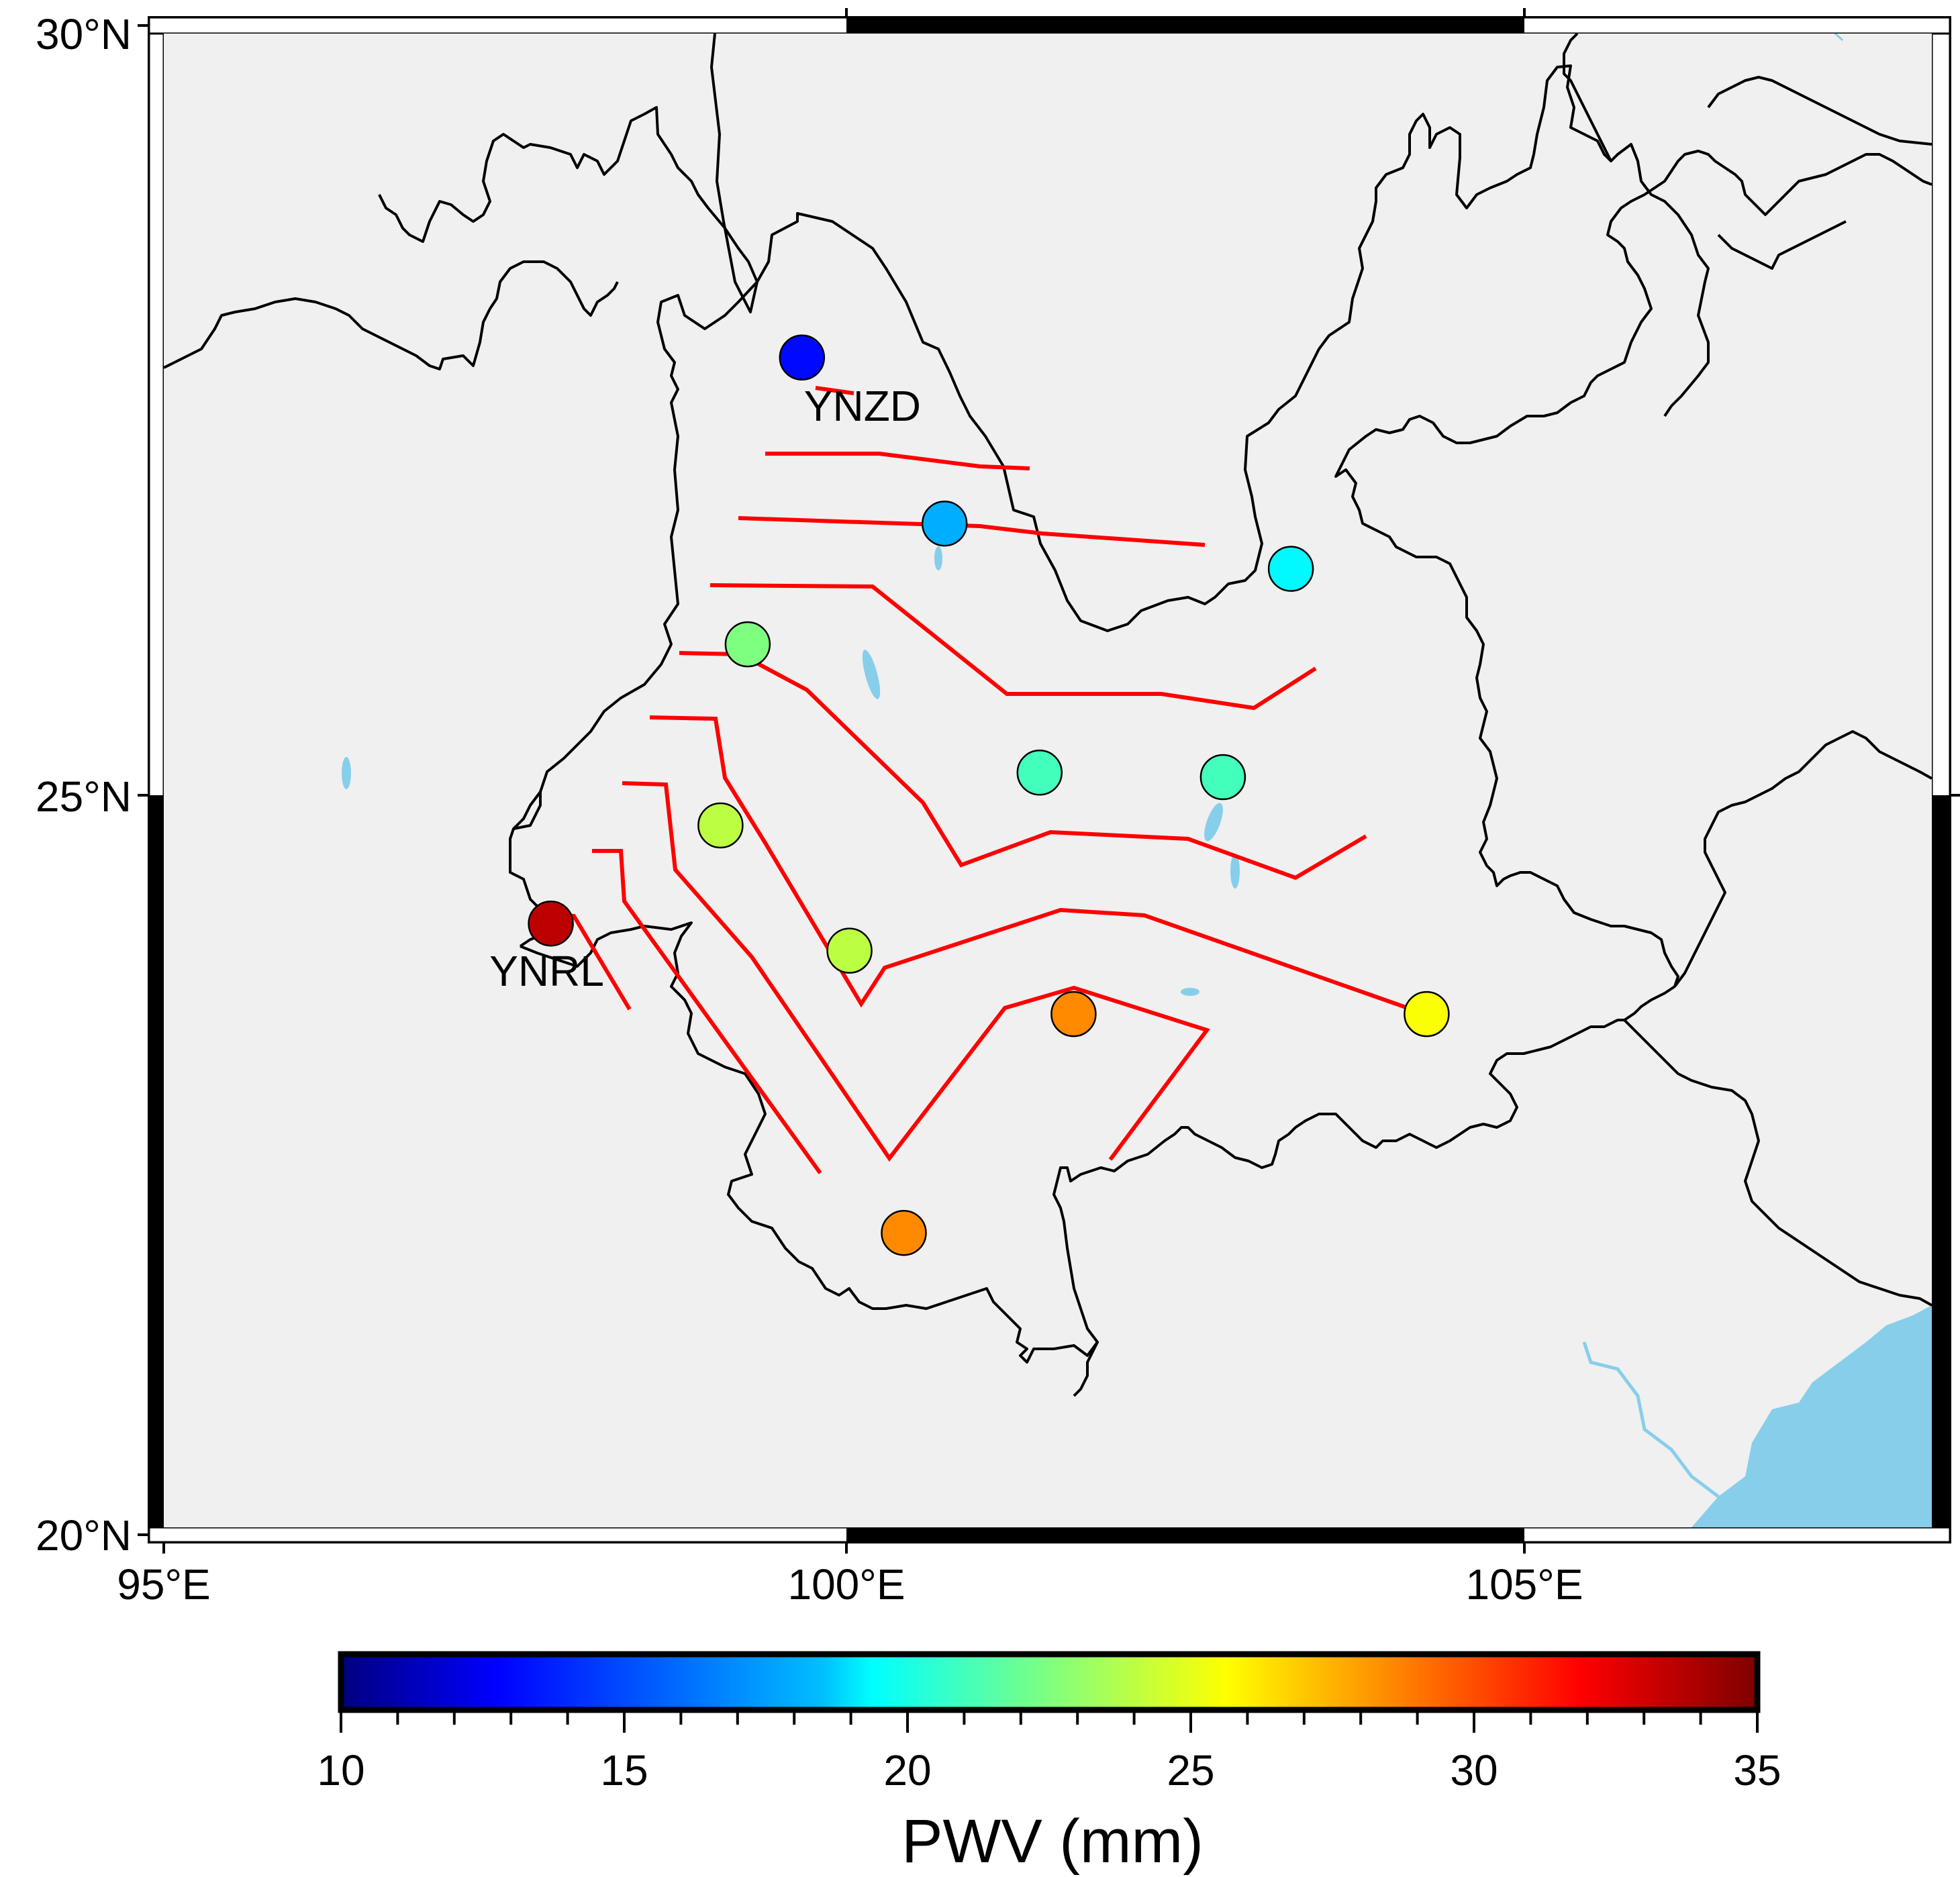 This screenshot has width=1960, height=1877. What do you see at coordinates (1050, 1723) in the screenshot?
I see `colorbar-ticks` at bounding box center [1050, 1723].